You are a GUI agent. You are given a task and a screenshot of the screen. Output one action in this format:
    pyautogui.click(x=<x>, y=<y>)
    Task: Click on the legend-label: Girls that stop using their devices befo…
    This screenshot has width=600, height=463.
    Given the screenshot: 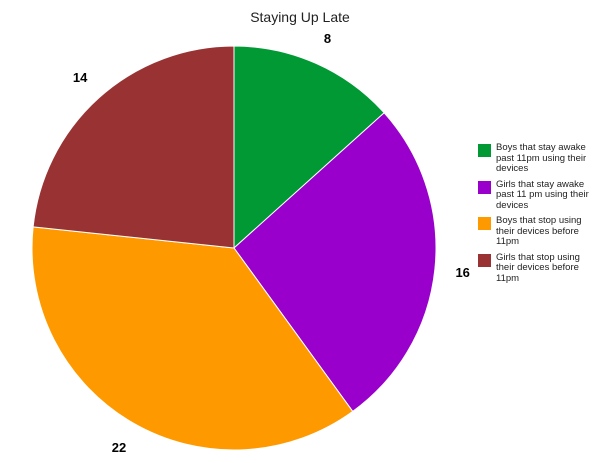 What is the action you would take?
    pyautogui.click(x=538, y=267)
    